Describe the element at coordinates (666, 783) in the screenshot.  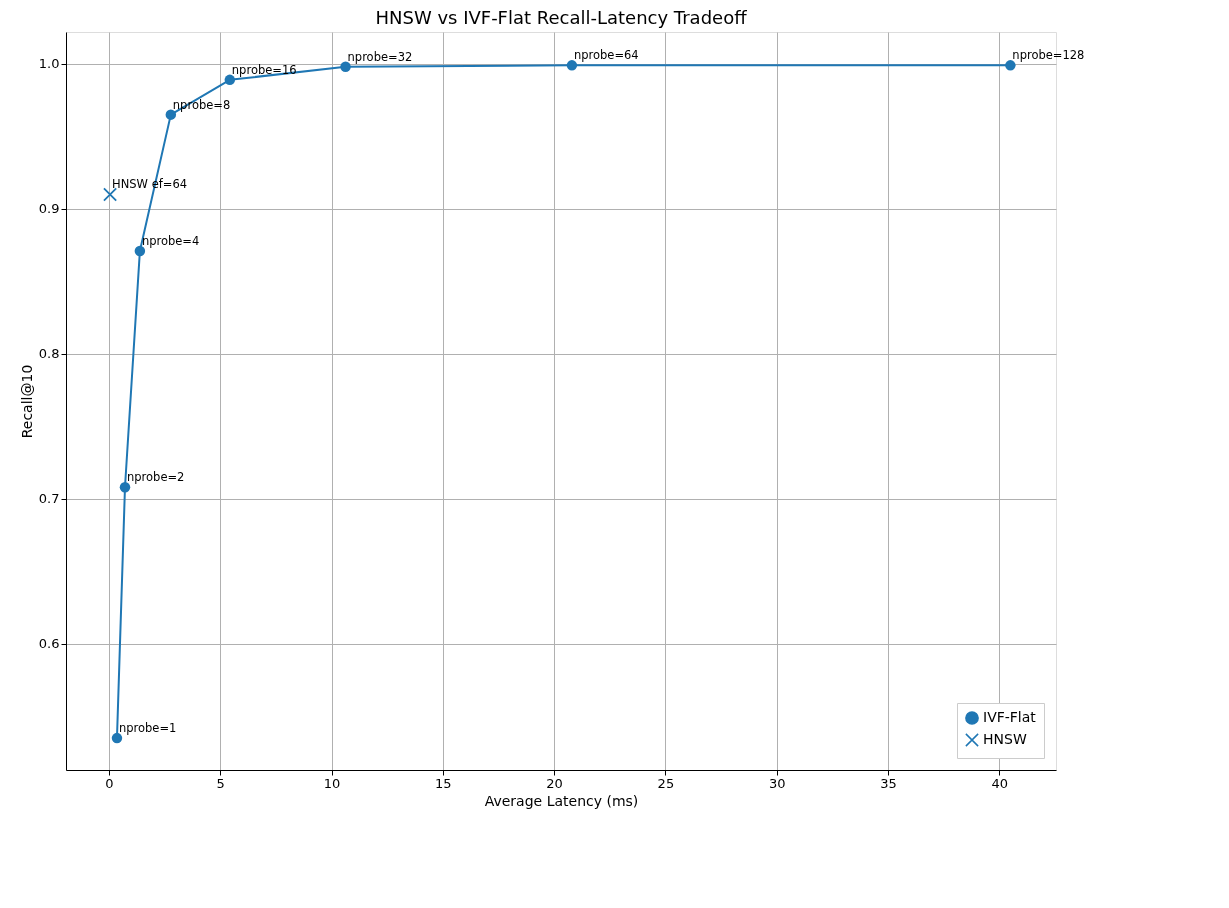
I see `x-tick-label: 25` at that location.